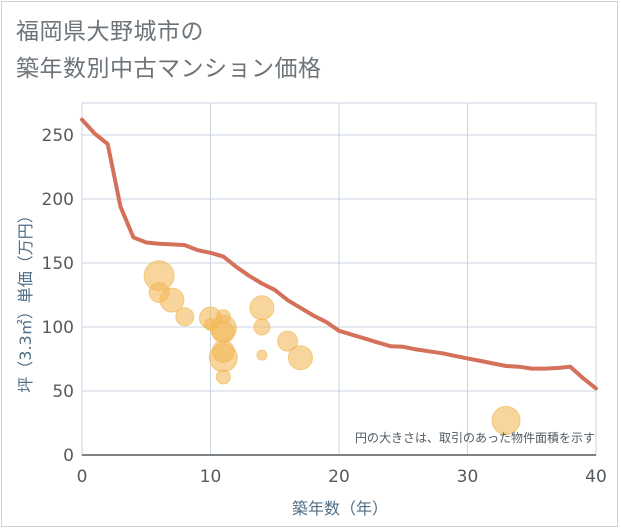  Describe the element at coordinates (58, 136) in the screenshot. I see `y-tick-label: 250` at that location.